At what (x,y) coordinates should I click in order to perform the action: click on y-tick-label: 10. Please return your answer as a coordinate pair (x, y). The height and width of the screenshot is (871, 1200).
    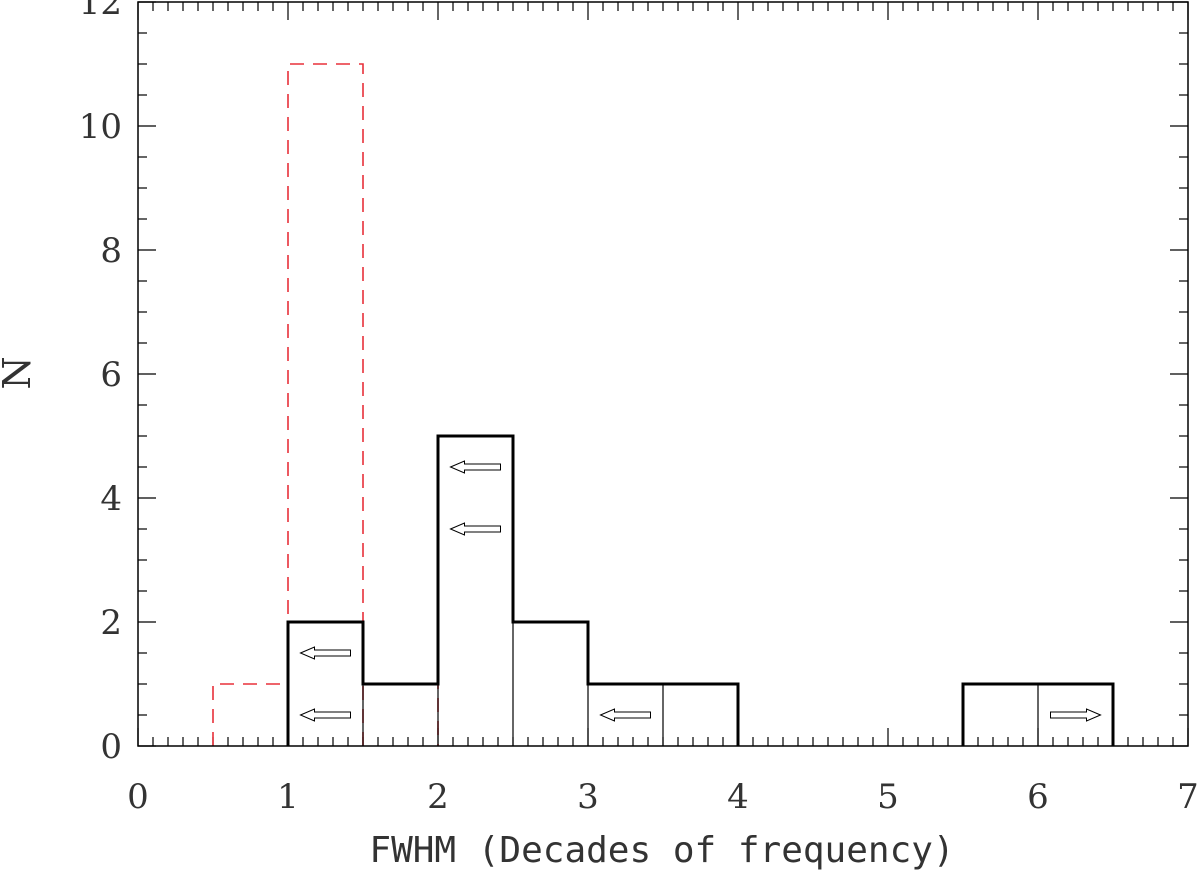
    Looking at the image, I should click on (100, 127).